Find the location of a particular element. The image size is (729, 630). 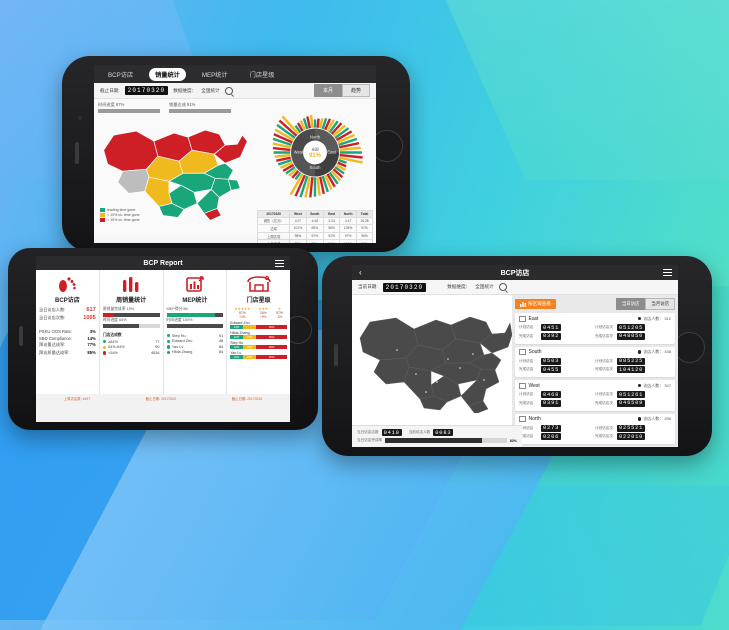

right-period-toggle: 当日访店 当月访店 is located at coordinates (645, 304).